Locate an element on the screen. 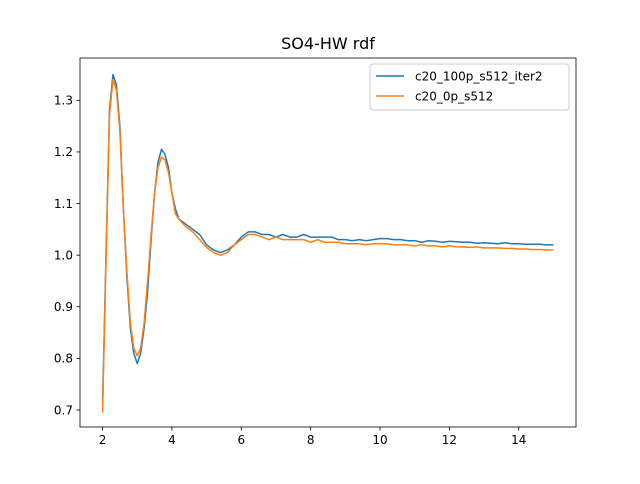 Image resolution: width=640 pixels, height=484 pixels. x-tick-label: 2 is located at coordinates (103, 440).